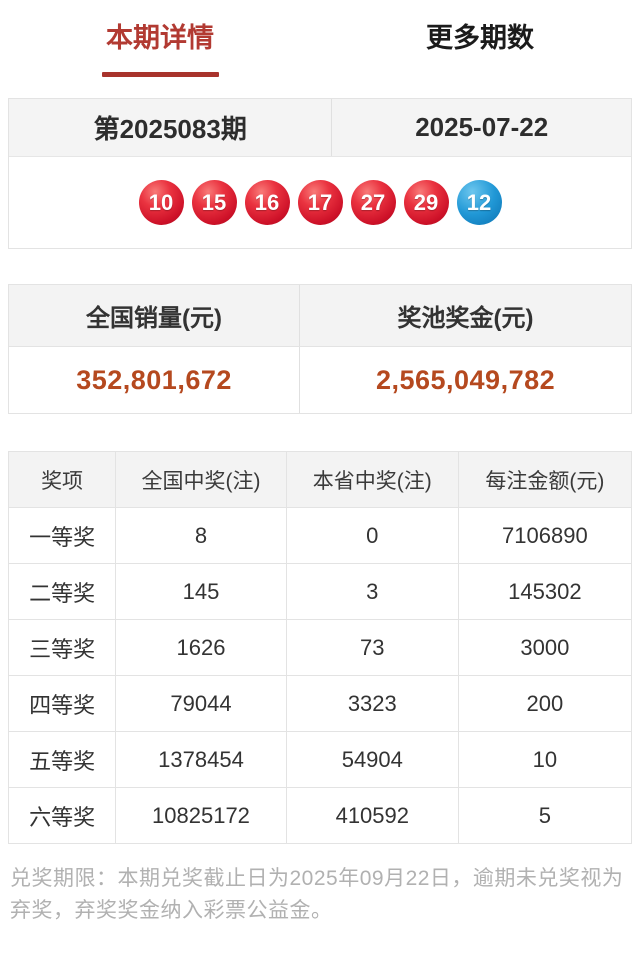  Describe the element at coordinates (465, 379) in the screenshot. I see `prize-pool-value: 2,565,049,782` at that location.